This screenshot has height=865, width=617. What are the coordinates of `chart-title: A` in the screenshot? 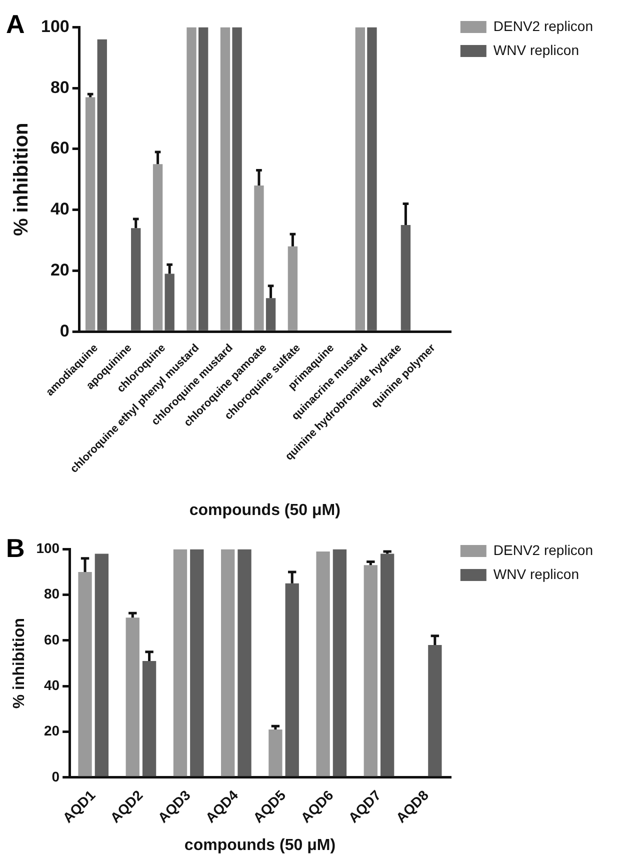 It's located at (15, 23).